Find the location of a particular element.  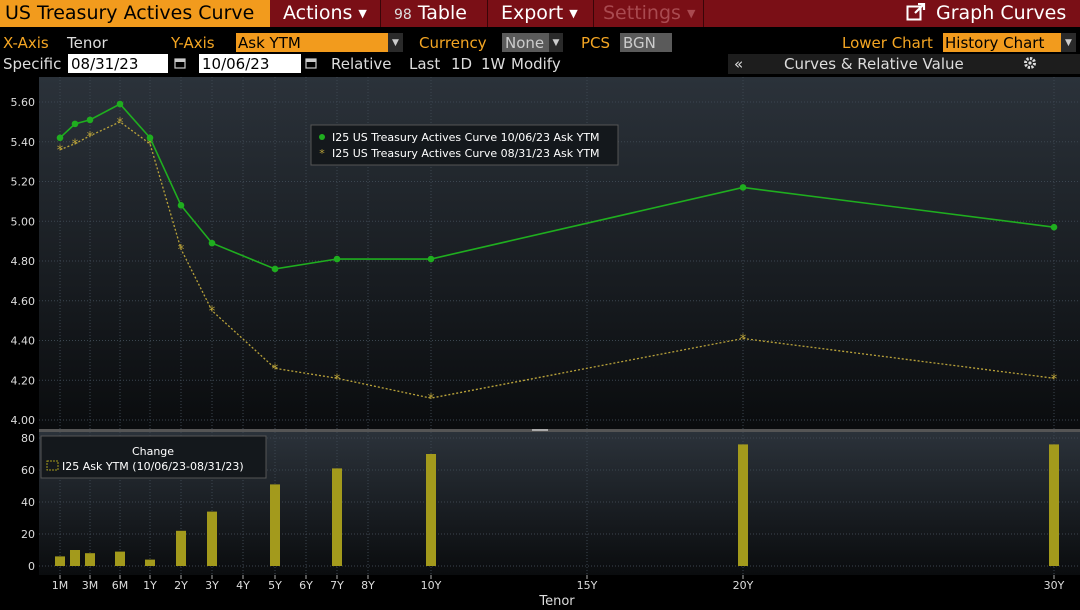

relative-button: Relative is located at coordinates (361, 64).